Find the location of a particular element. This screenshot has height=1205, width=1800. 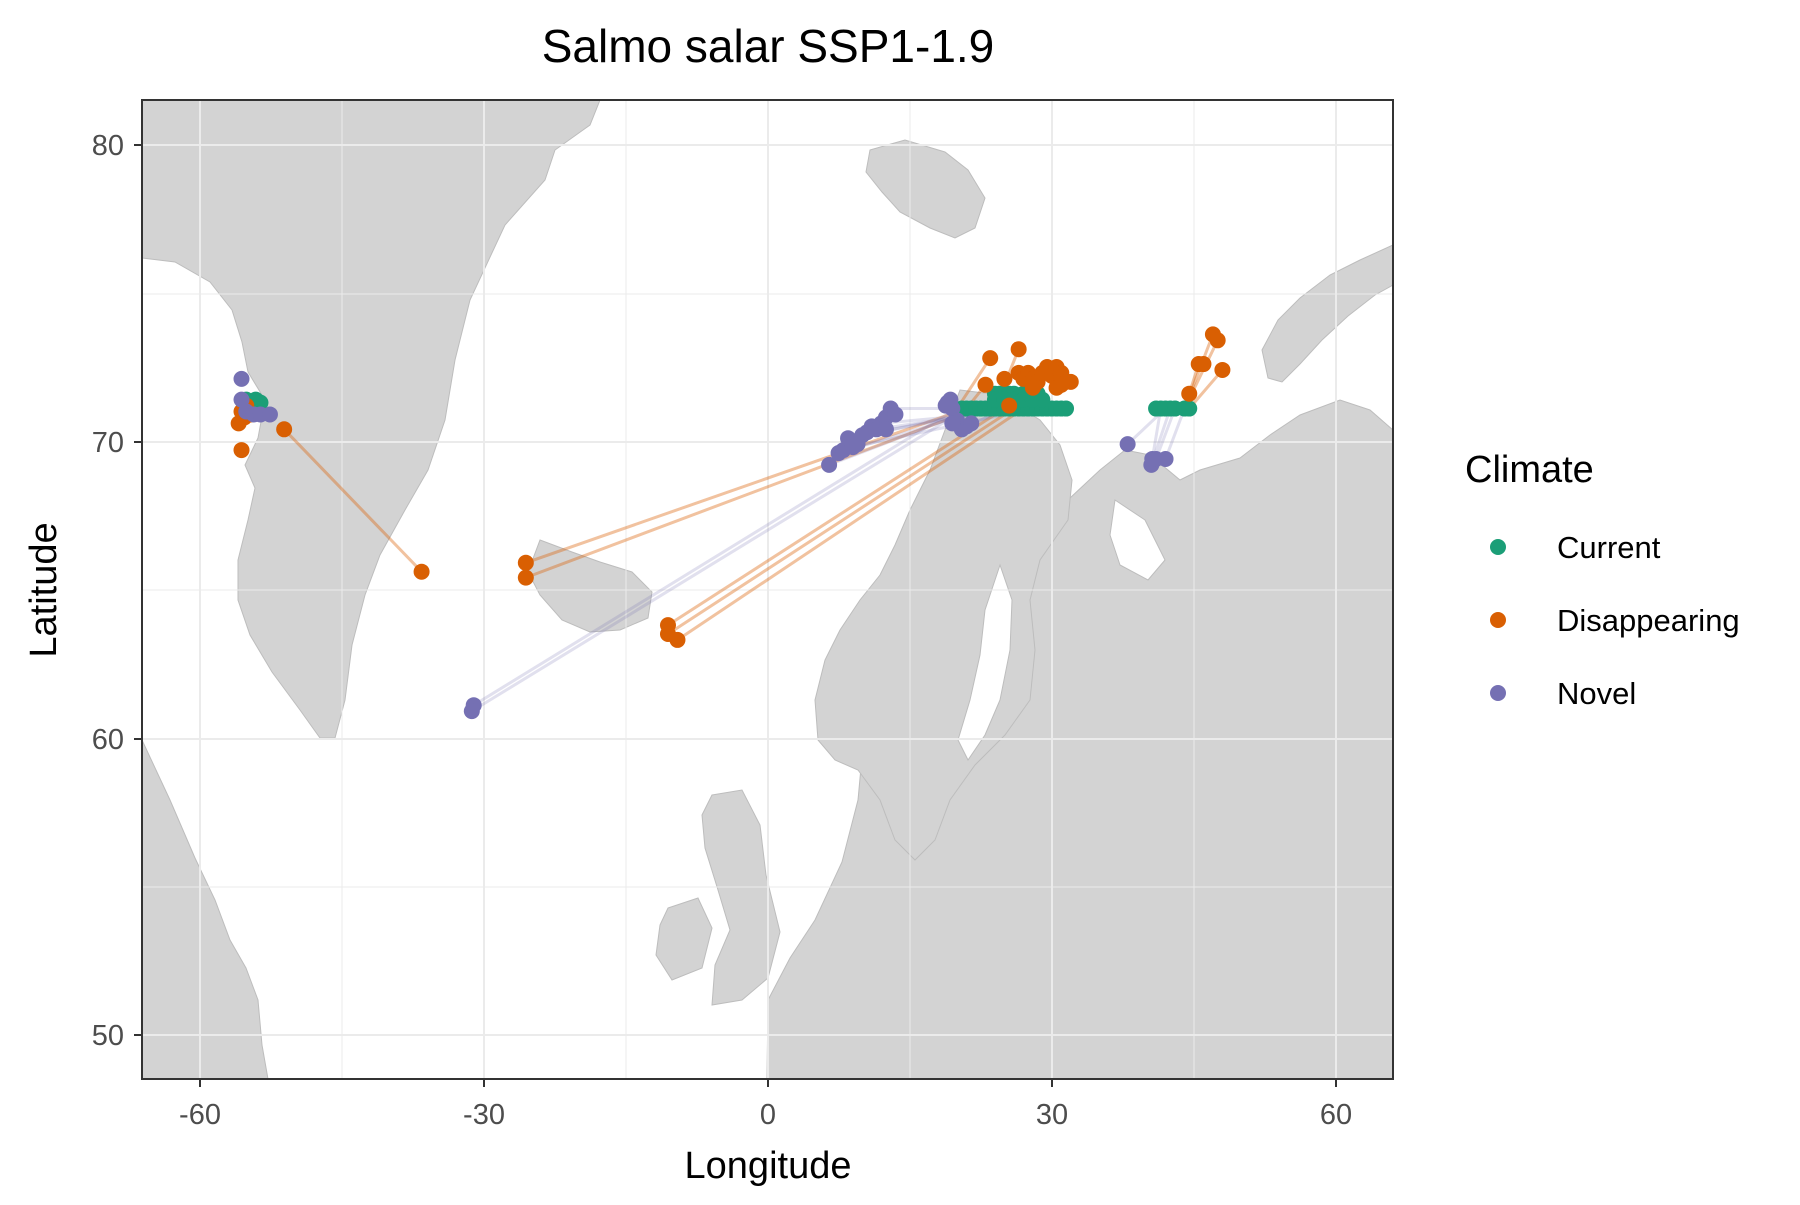

y-tick-labels: 50 60 70 80 is located at coordinates (108, 591).